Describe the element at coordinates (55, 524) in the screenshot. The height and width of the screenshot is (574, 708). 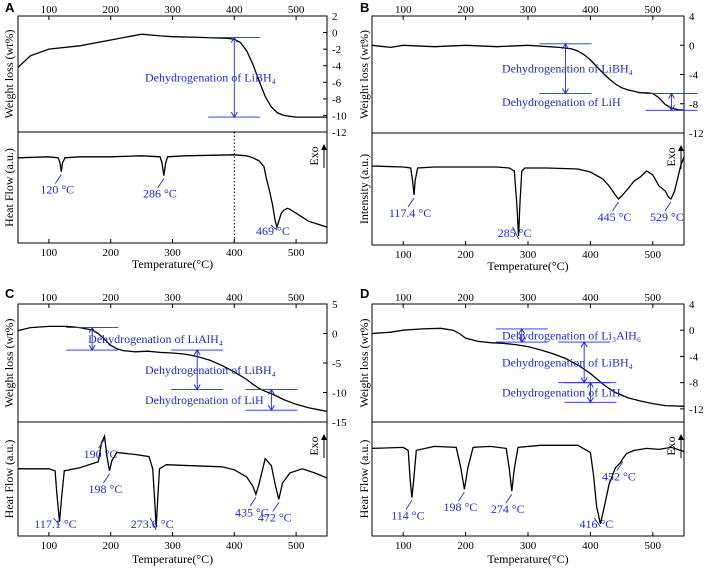
I see `peak-label: 117.1 °C` at that location.